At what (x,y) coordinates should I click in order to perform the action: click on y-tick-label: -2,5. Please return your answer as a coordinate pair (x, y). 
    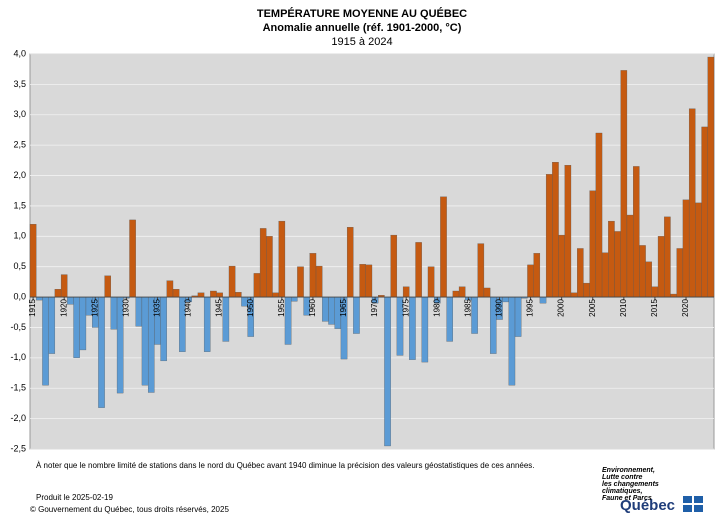
    Looking at the image, I should click on (18, 448).